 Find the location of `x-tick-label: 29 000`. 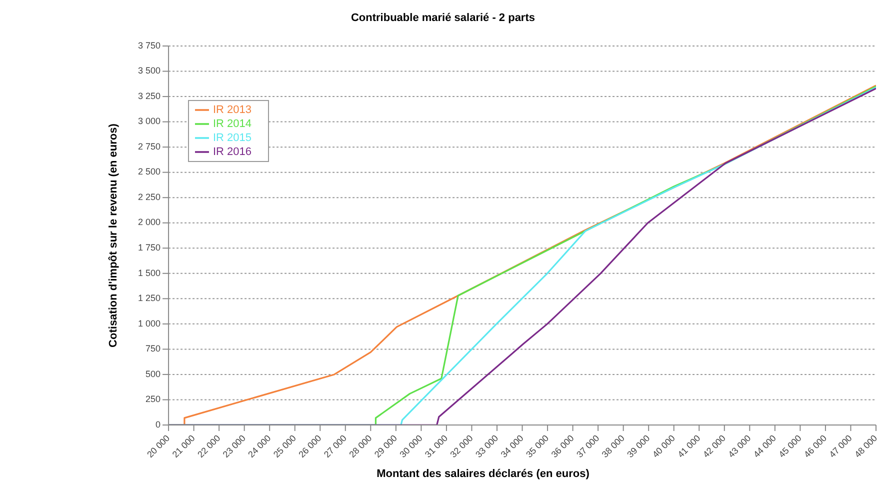

x-tick-label: 29 000 is located at coordinates (386, 446).